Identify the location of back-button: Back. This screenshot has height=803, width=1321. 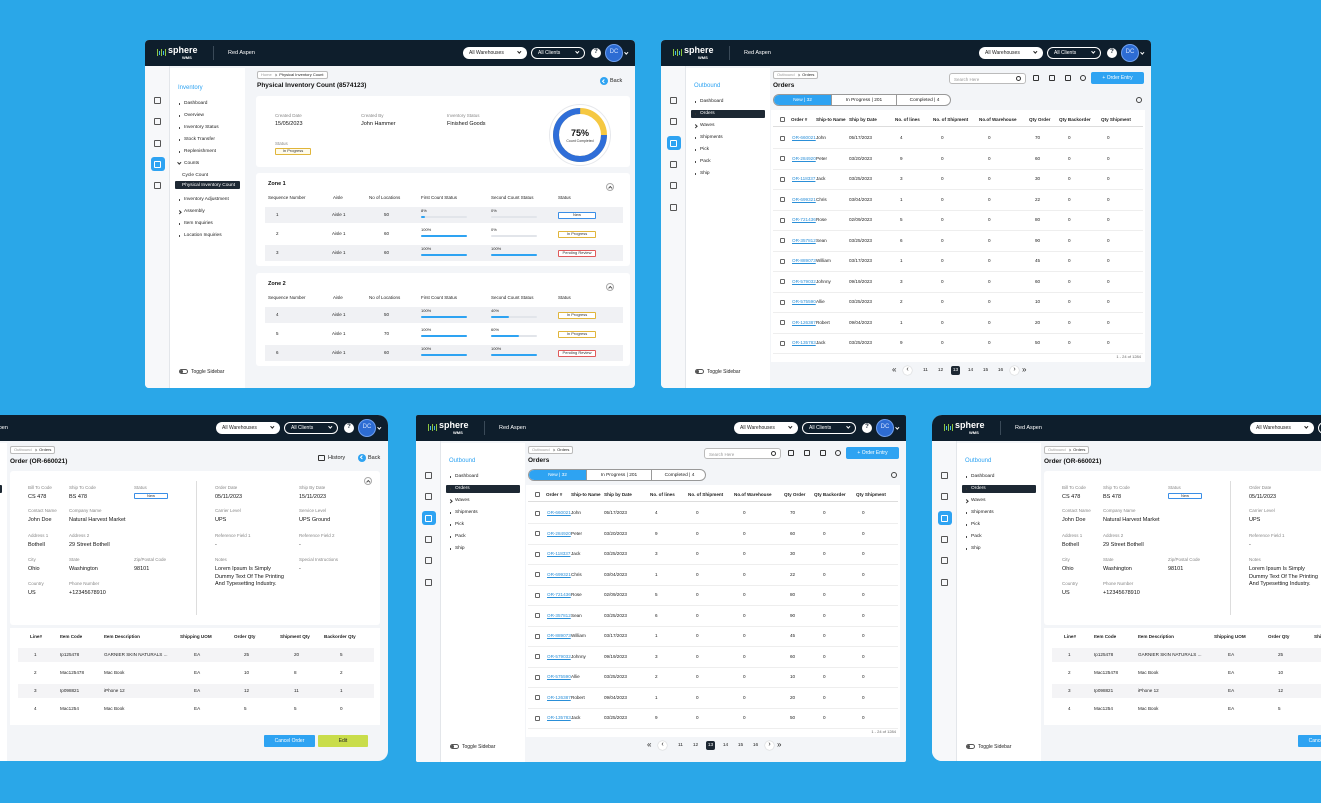
(374, 457).